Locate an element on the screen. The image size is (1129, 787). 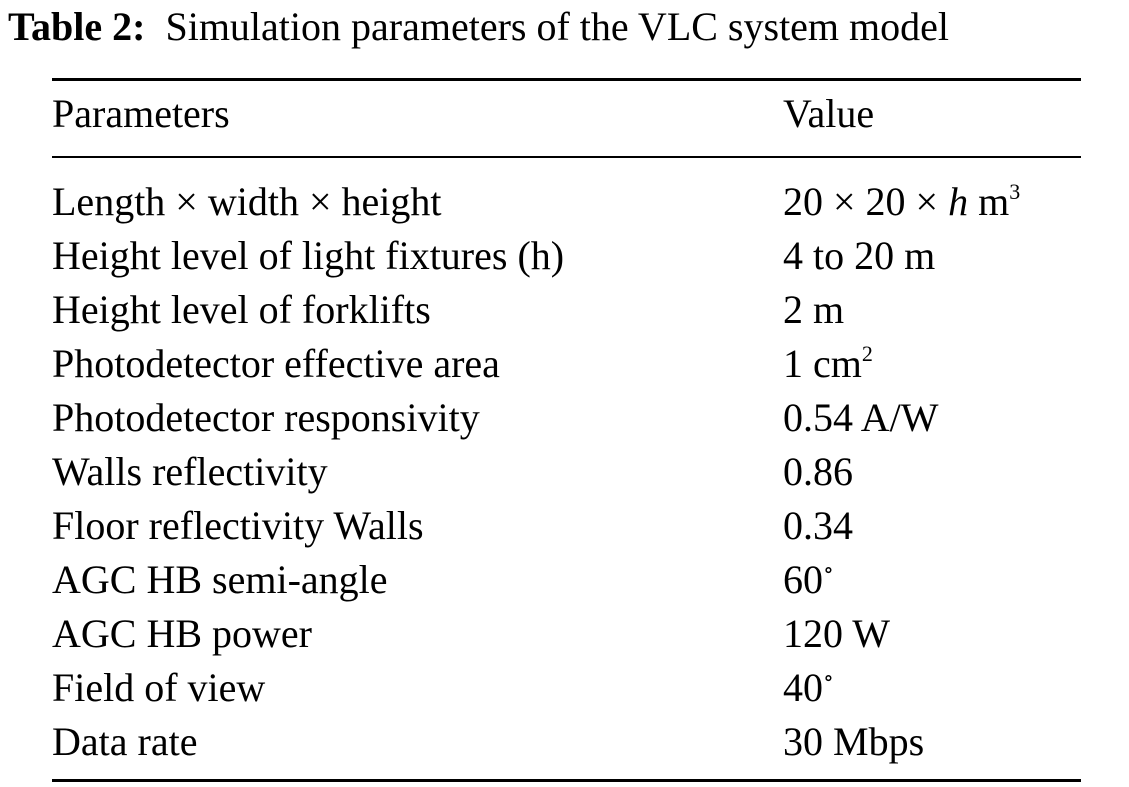
value-text: 1 cm is located at coordinates (822, 363).